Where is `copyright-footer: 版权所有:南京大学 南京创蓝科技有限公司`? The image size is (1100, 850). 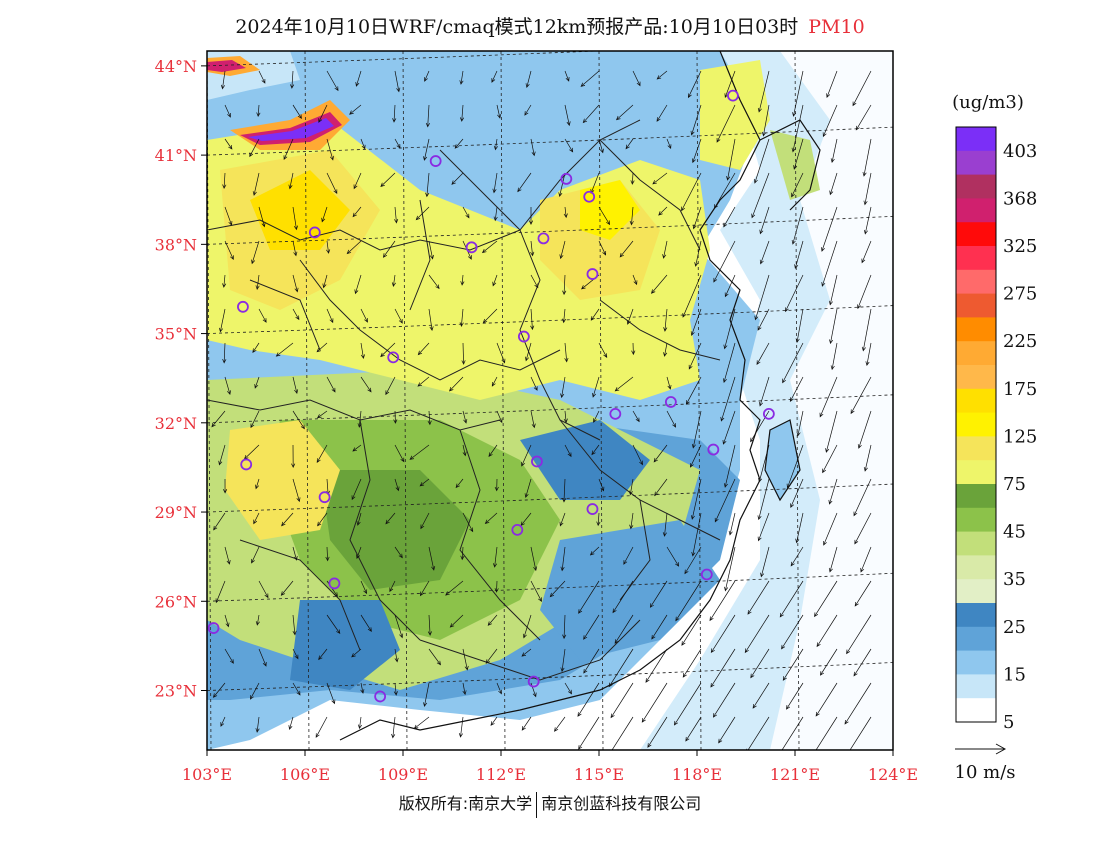
copyright-footer: 版权所有:南京大学 南京创蓝科技有限公司 is located at coordinates (550, 804).